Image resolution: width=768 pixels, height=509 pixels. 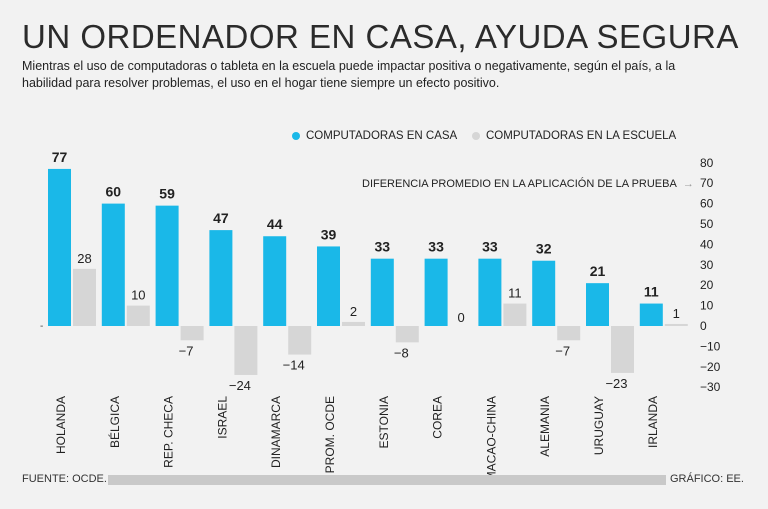 What do you see at coordinates (707, 163) in the screenshot?
I see `y-tick-label: 80` at bounding box center [707, 163].